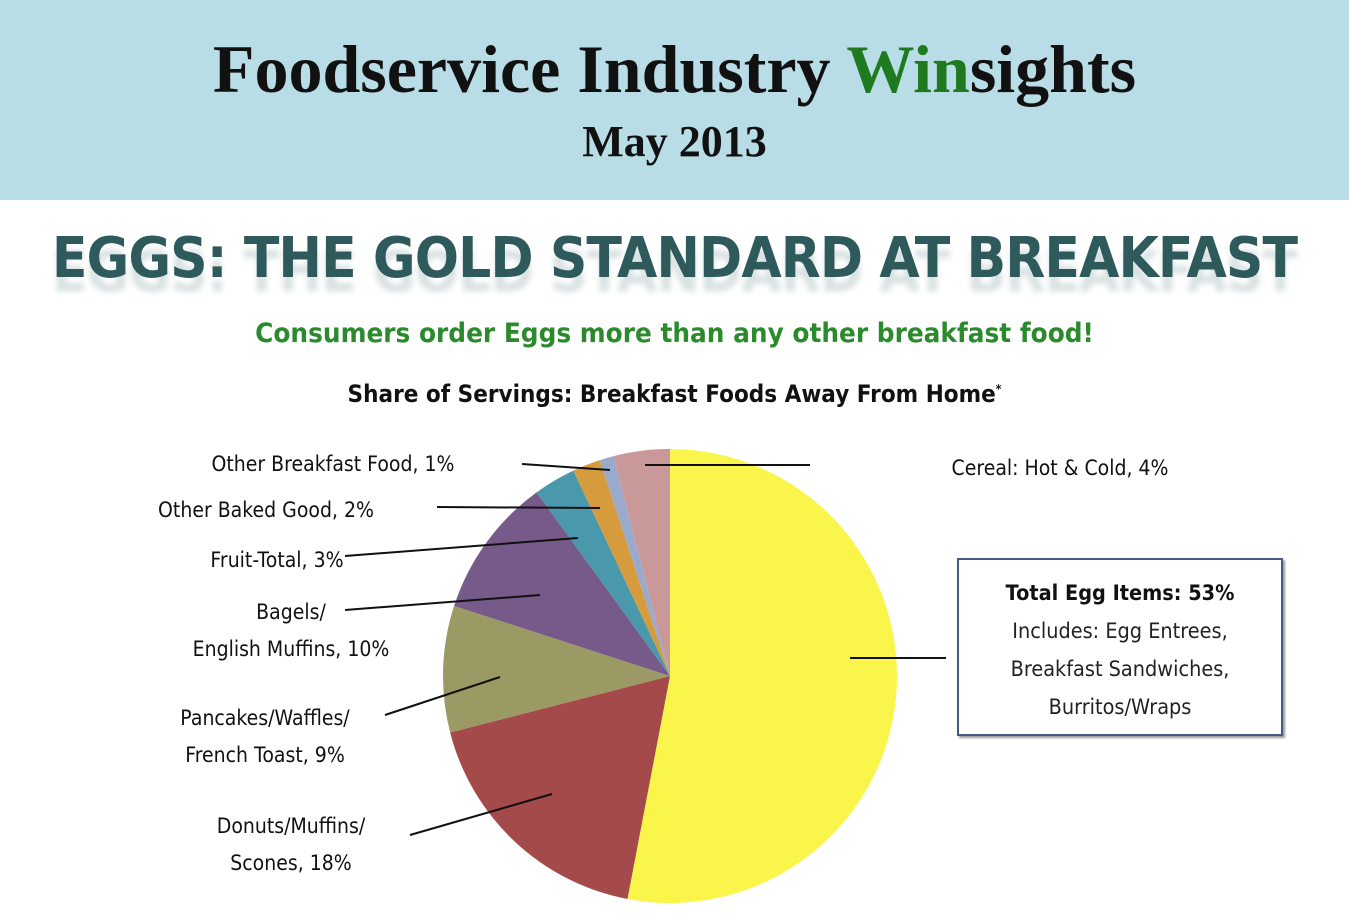 This screenshot has width=1349, height=918. I want to click on main-title: EGGS: THE GOLD STANDARD AT BREAKFAST, so click(674, 258).